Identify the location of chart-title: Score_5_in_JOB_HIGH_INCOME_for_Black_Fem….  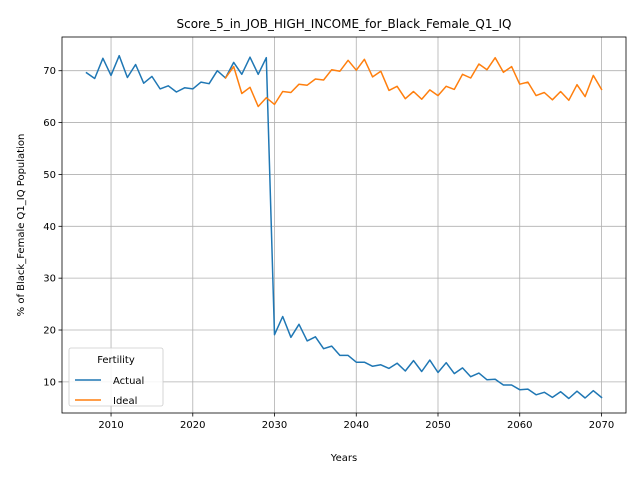
(344, 24).